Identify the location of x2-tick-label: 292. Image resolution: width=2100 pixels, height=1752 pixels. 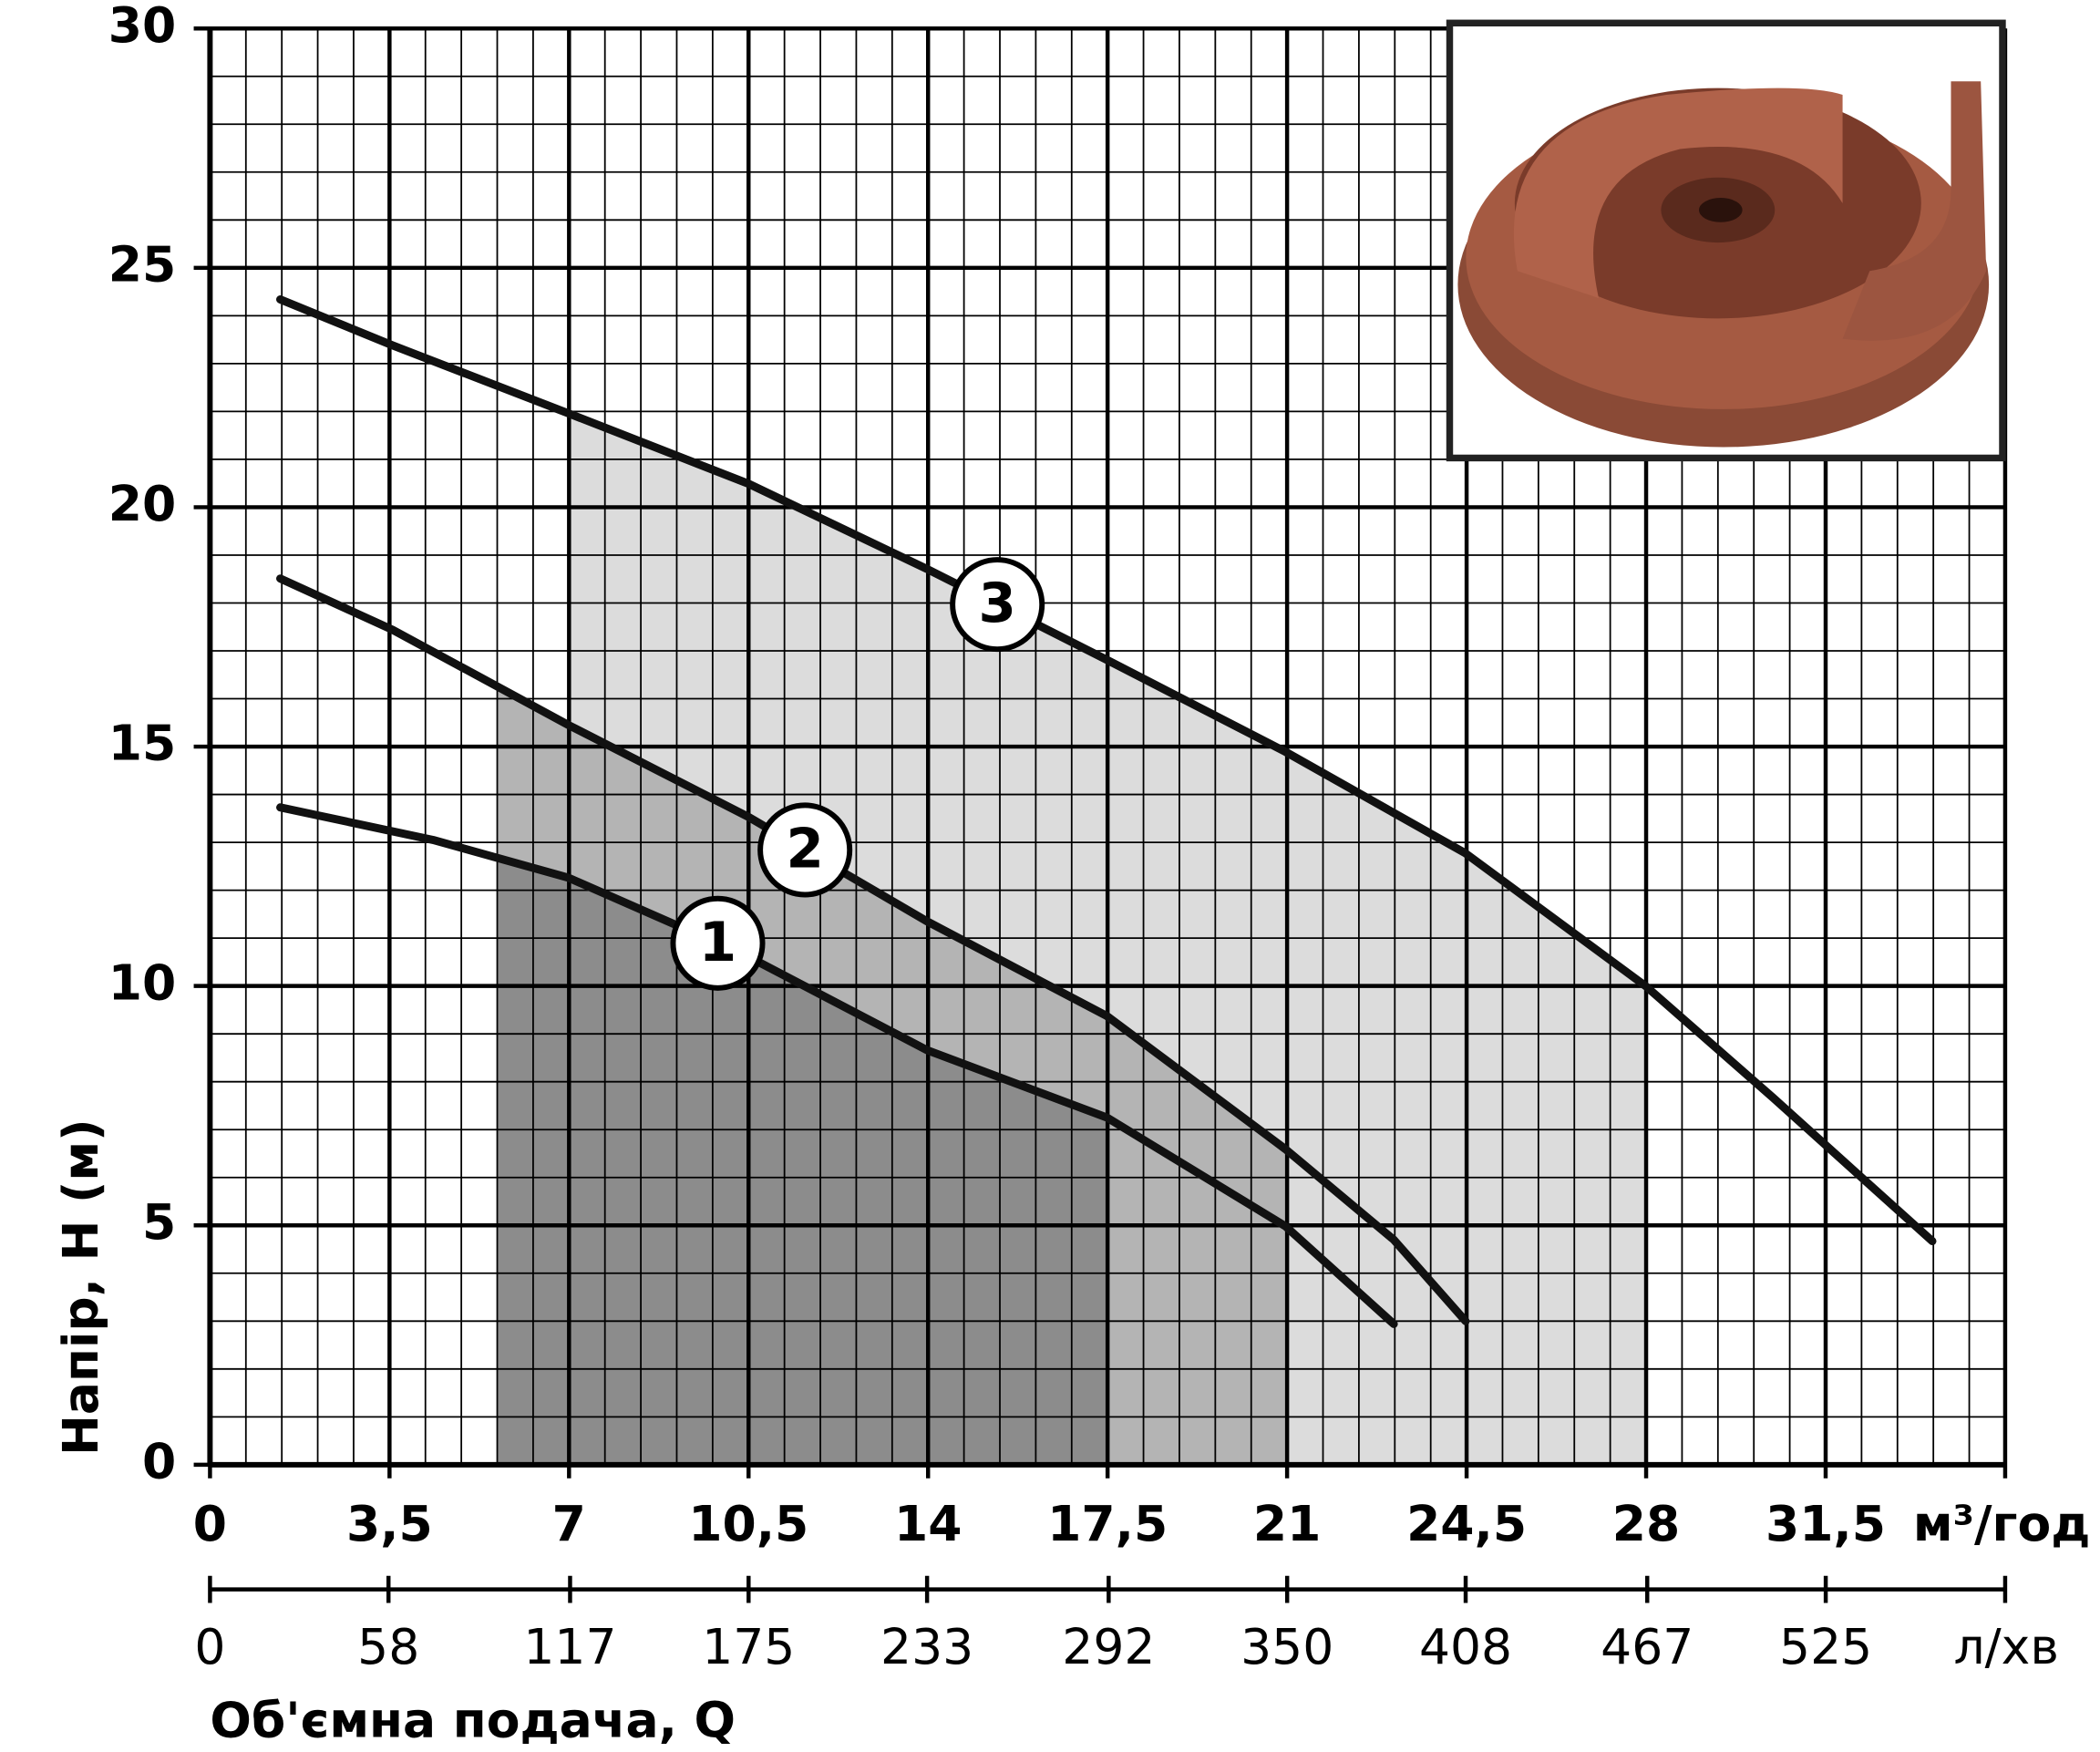
(1109, 1646).